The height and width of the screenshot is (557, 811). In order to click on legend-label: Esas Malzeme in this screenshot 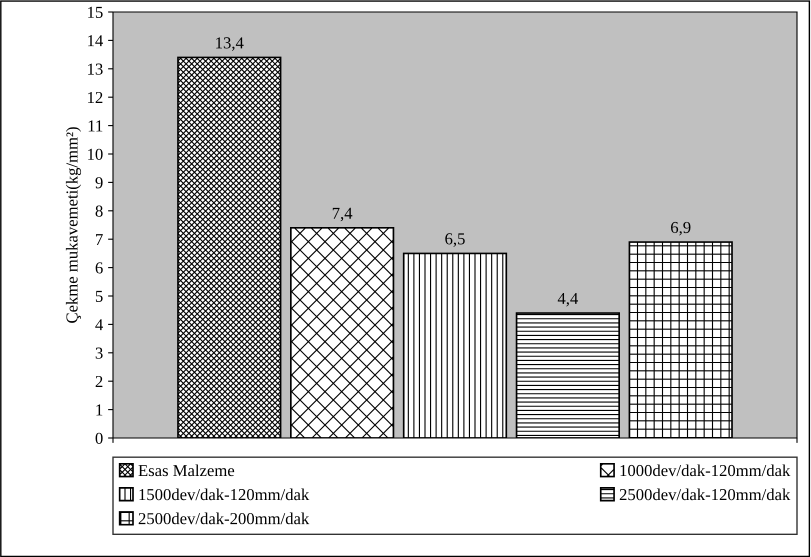, I will do `click(186, 470)`.